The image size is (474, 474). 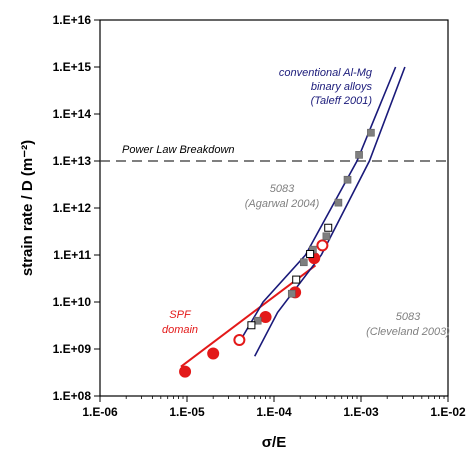 I want to click on annotation-text: (Cleveland 2003), so click(x=408, y=332).